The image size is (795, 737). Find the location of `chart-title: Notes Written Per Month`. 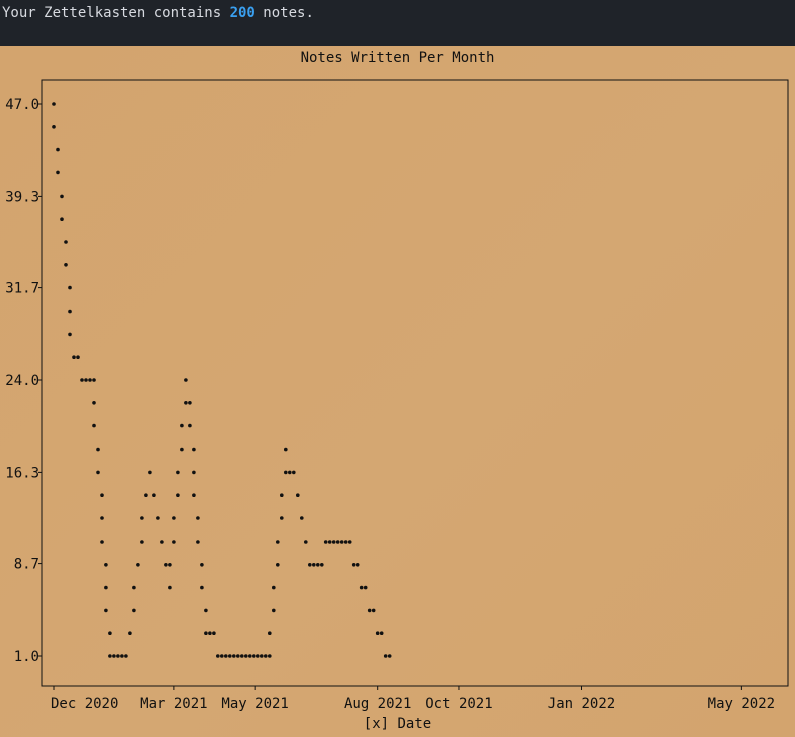

chart-title: Notes Written Per Month is located at coordinates (397, 58).